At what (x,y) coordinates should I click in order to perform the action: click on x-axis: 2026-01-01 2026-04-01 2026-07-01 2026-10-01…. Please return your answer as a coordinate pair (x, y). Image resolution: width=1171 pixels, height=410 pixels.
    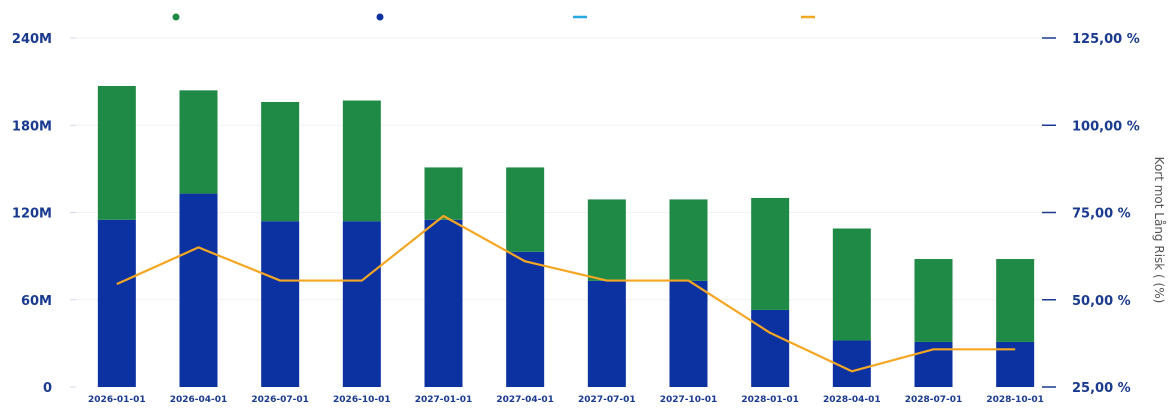
    Looking at the image, I should click on (566, 400).